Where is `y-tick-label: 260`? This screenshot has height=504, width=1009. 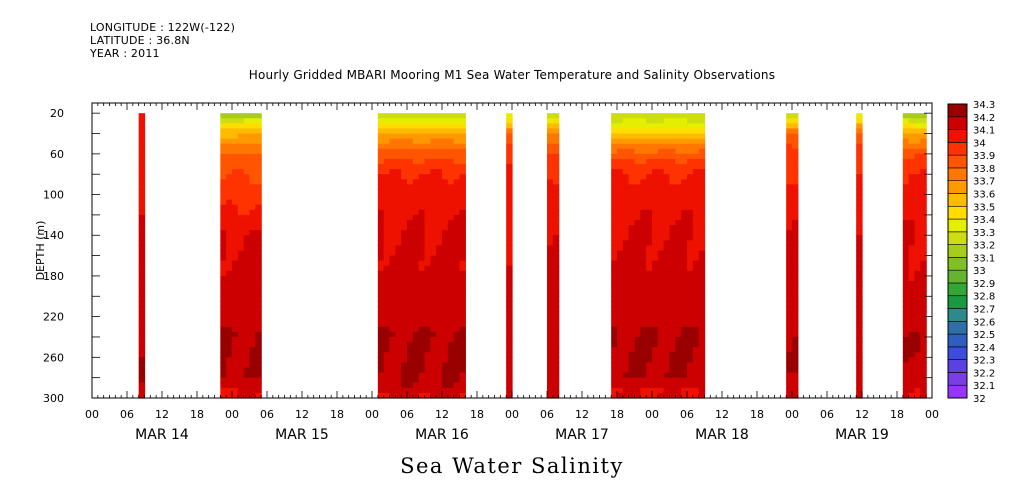
y-tick-label: 260 is located at coordinates (53, 357).